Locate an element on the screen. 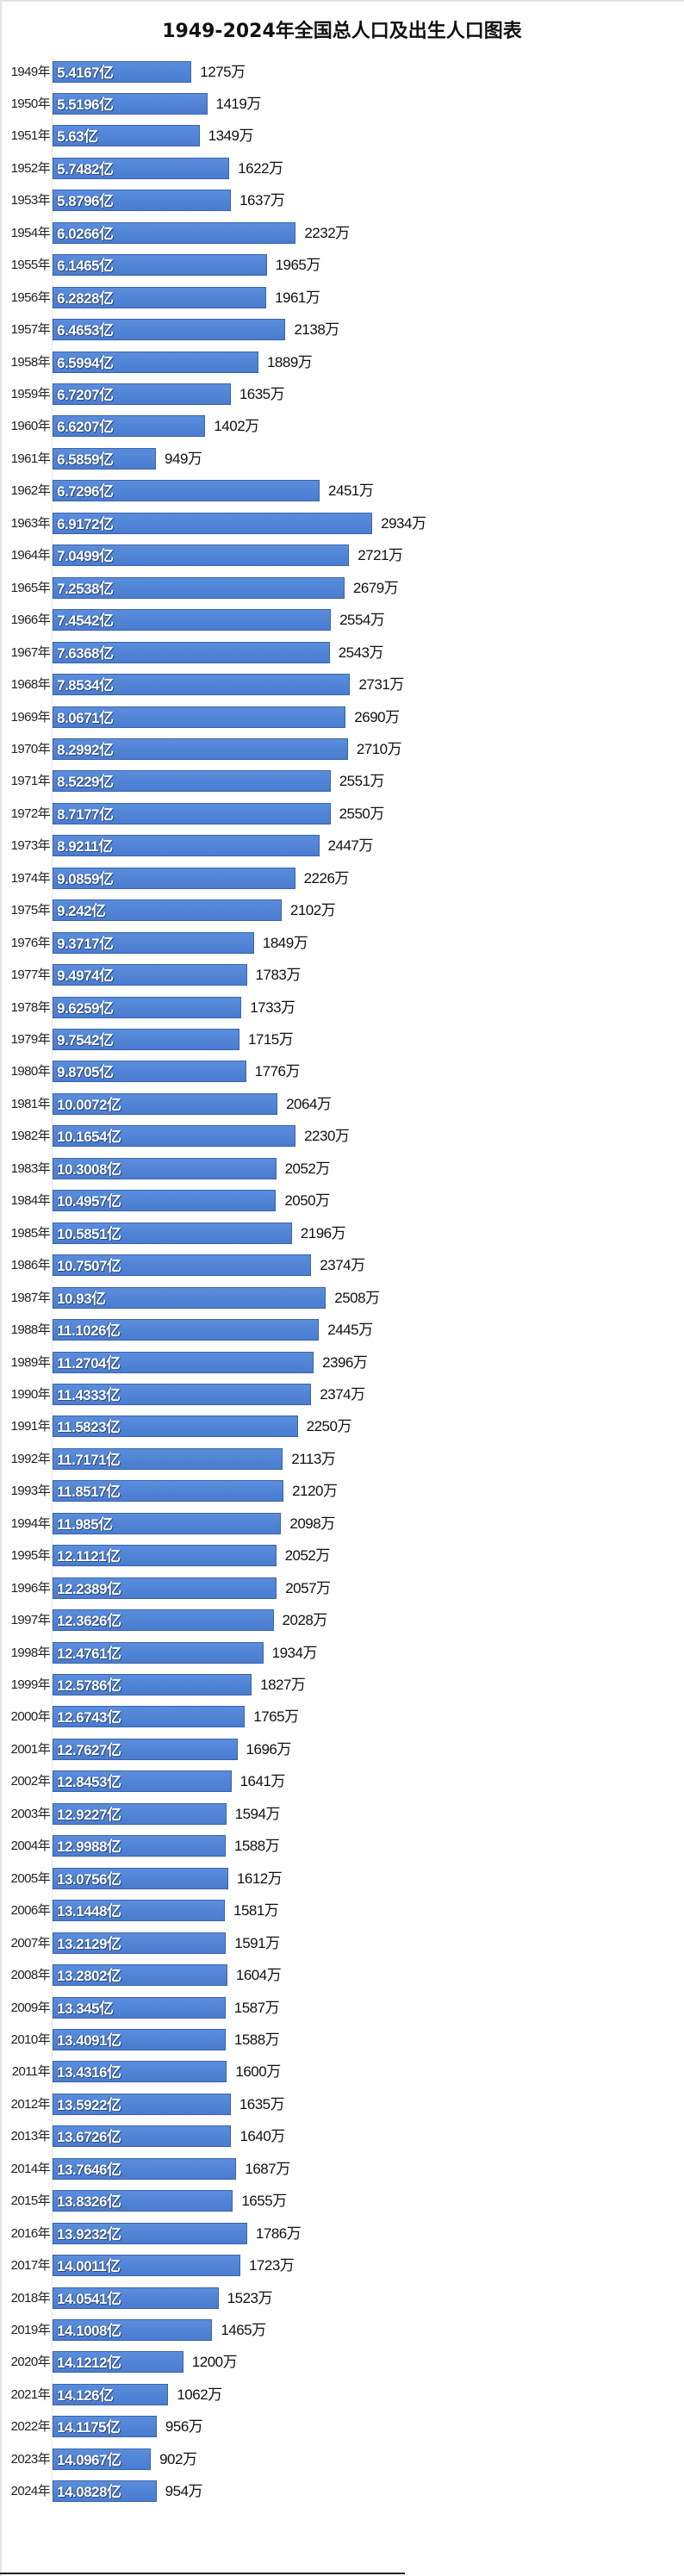 Image resolution: width=684 pixels, height=2576 pixels. births-data-label: 1786万 is located at coordinates (278, 2233).